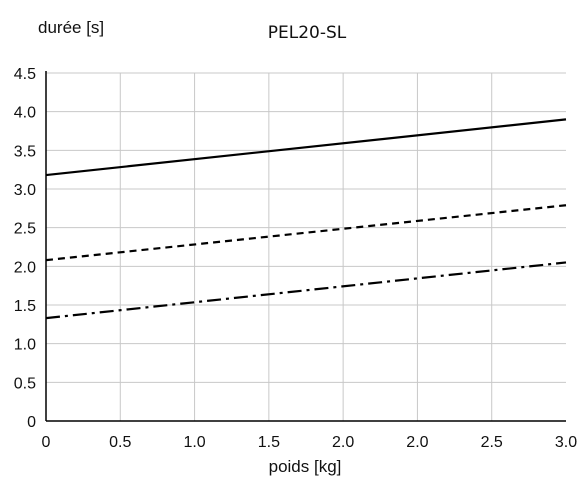  I want to click on y-tick-label: 4.5, so click(25, 74).